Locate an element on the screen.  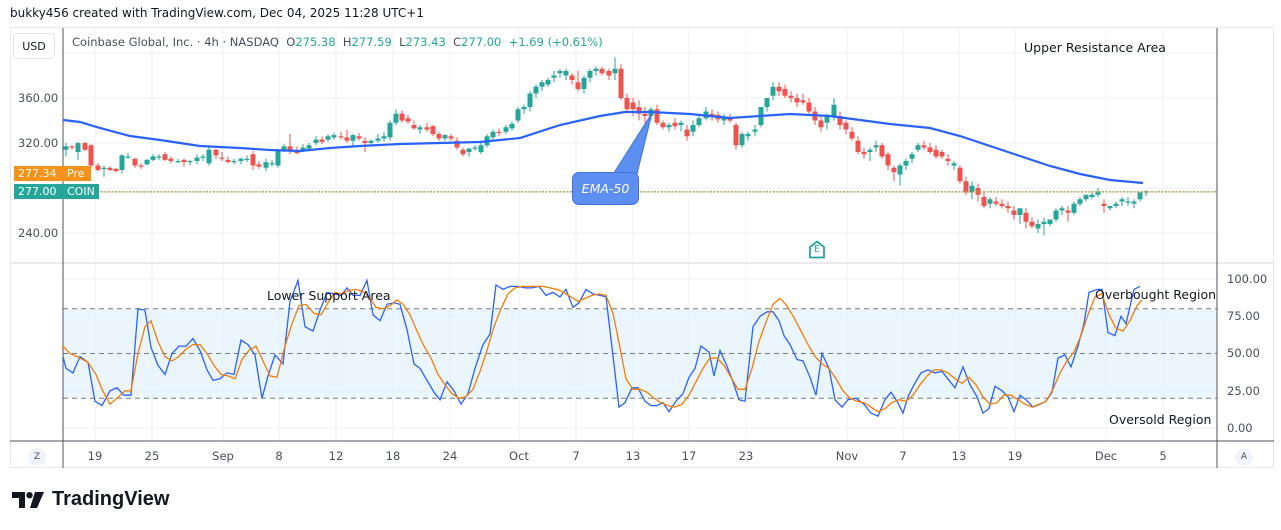
symbol-title: Coinbase Global, Inc. · 4h · NASDAQ is located at coordinates (175, 42).